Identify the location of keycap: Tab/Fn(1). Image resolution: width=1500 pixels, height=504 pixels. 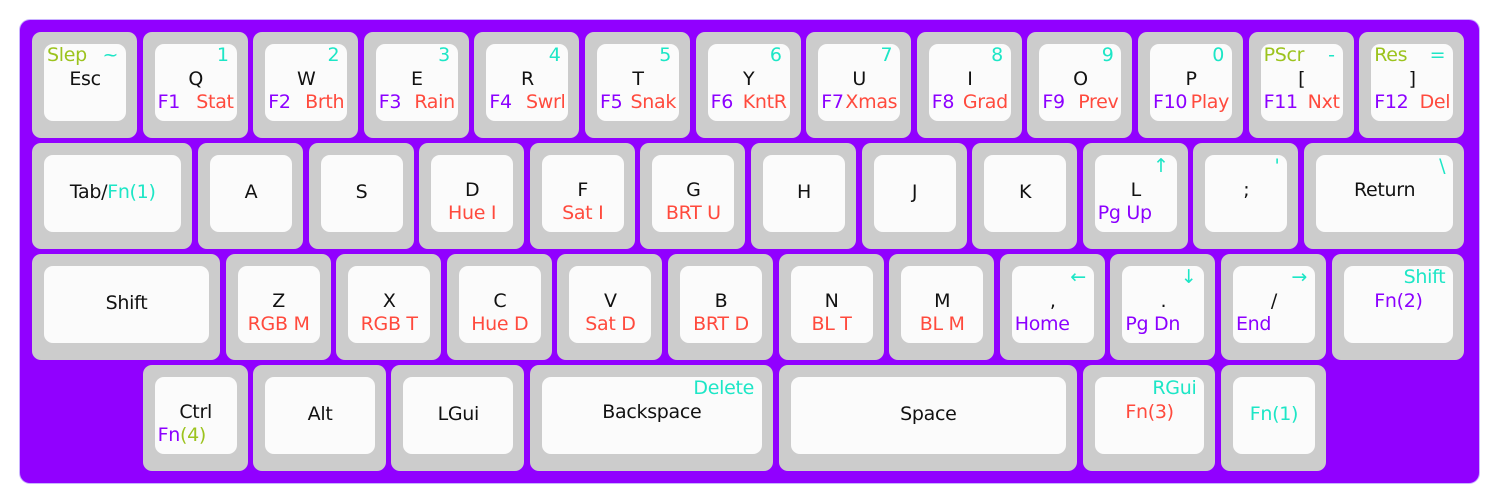
(113, 193).